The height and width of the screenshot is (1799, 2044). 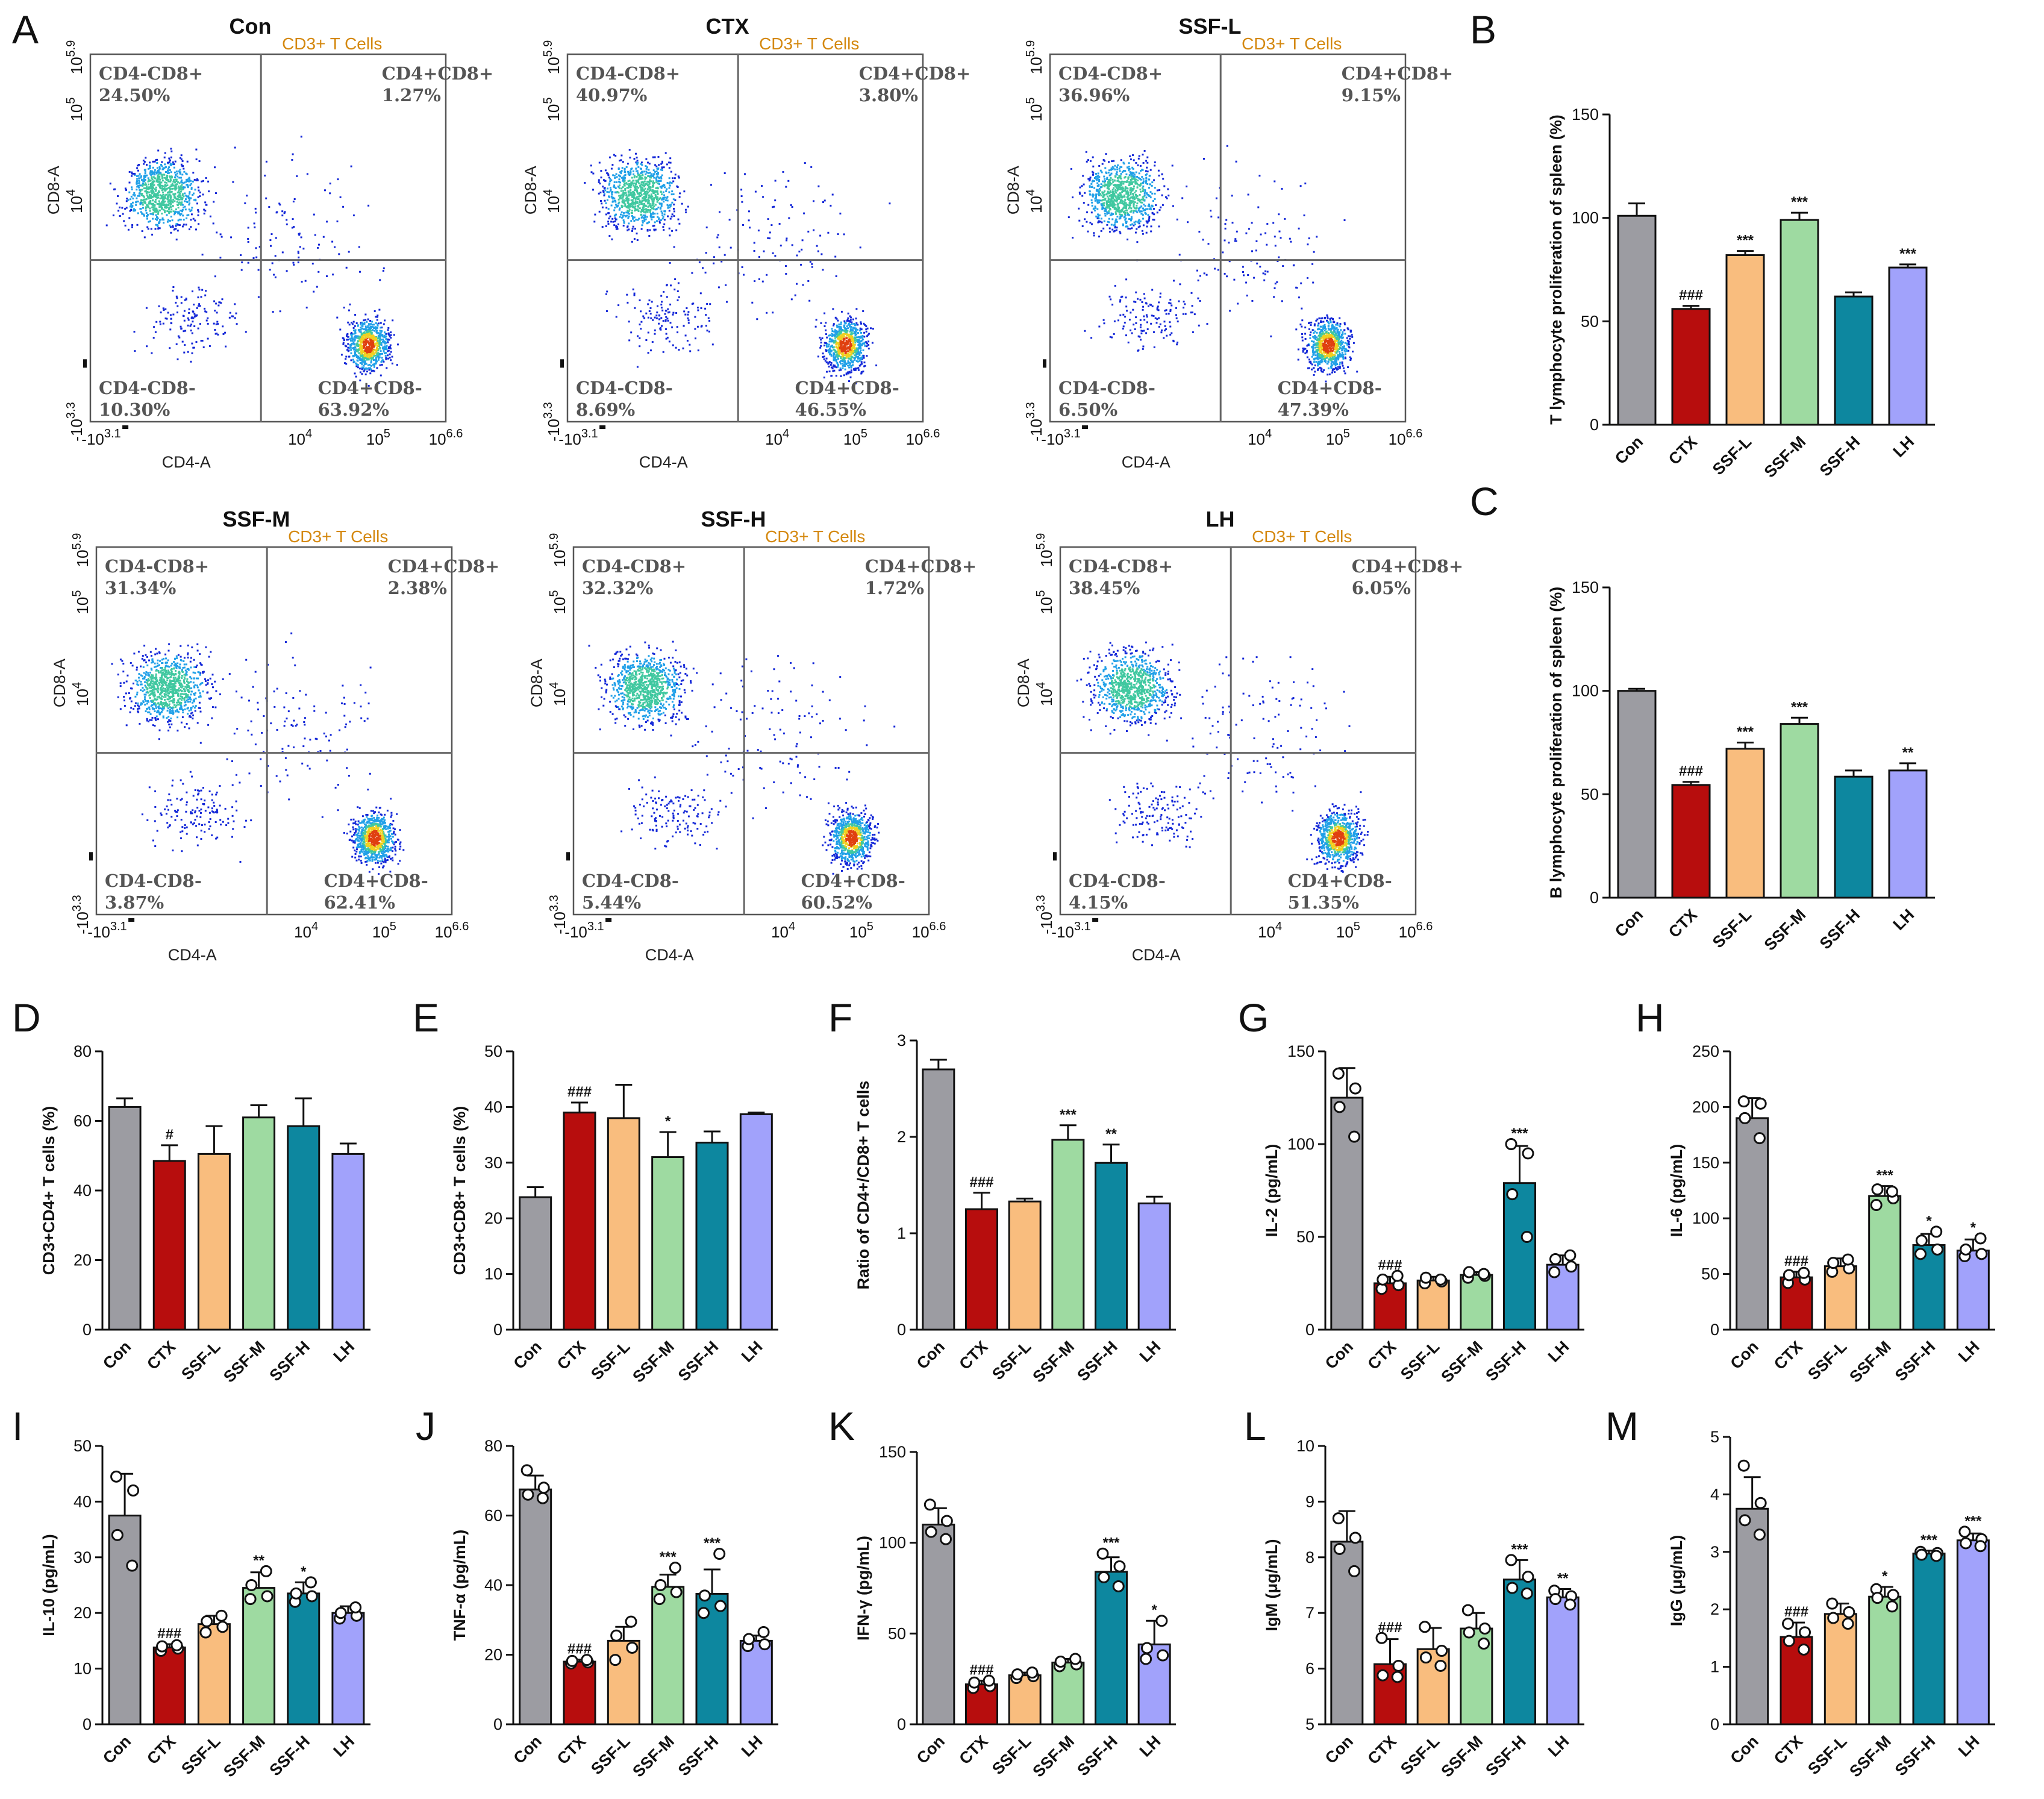 What do you see at coordinates (134, 95) in the screenshot?
I see `quadrant-upper-left-percent: 24.50%` at bounding box center [134, 95].